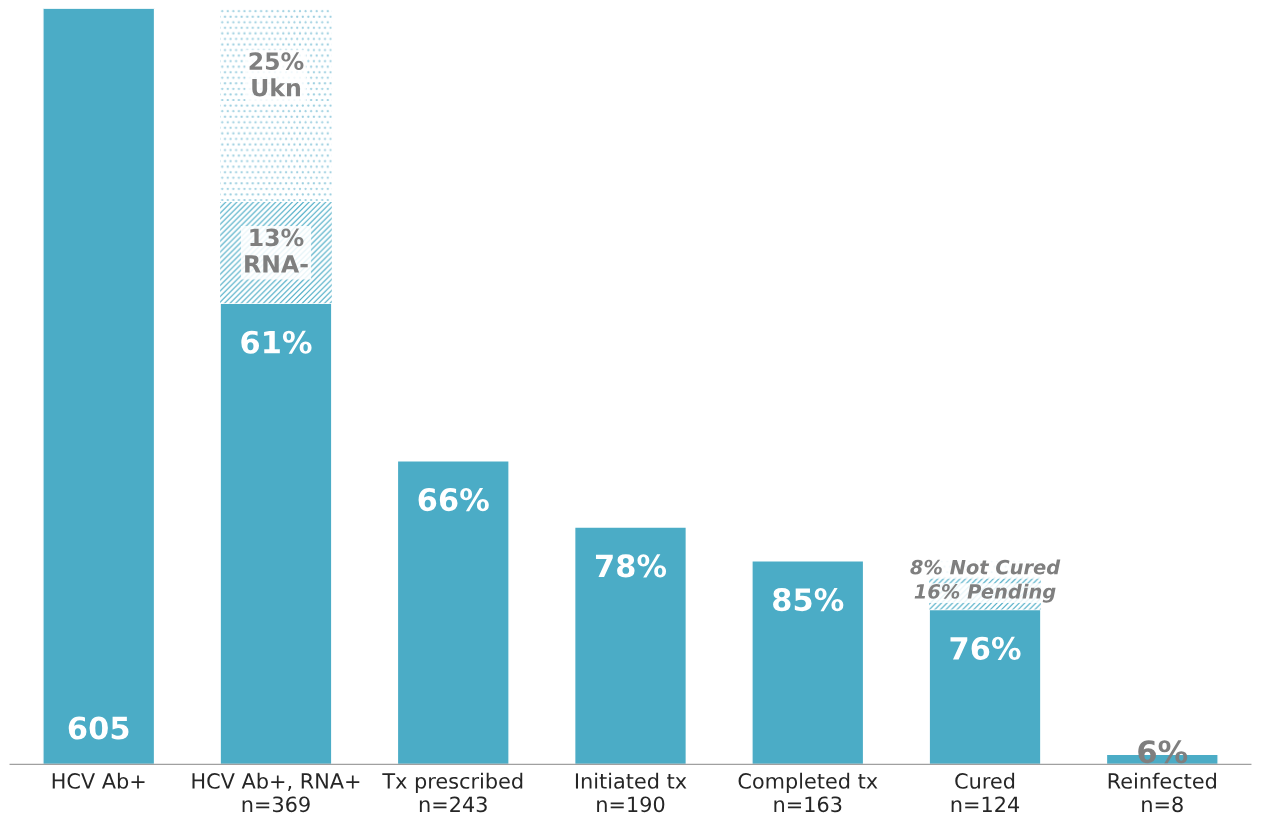 The width and height of the screenshot is (1261, 840). Describe the element at coordinates (276, 74) in the screenshot. I see `annotation: 25% Ukn` at that location.